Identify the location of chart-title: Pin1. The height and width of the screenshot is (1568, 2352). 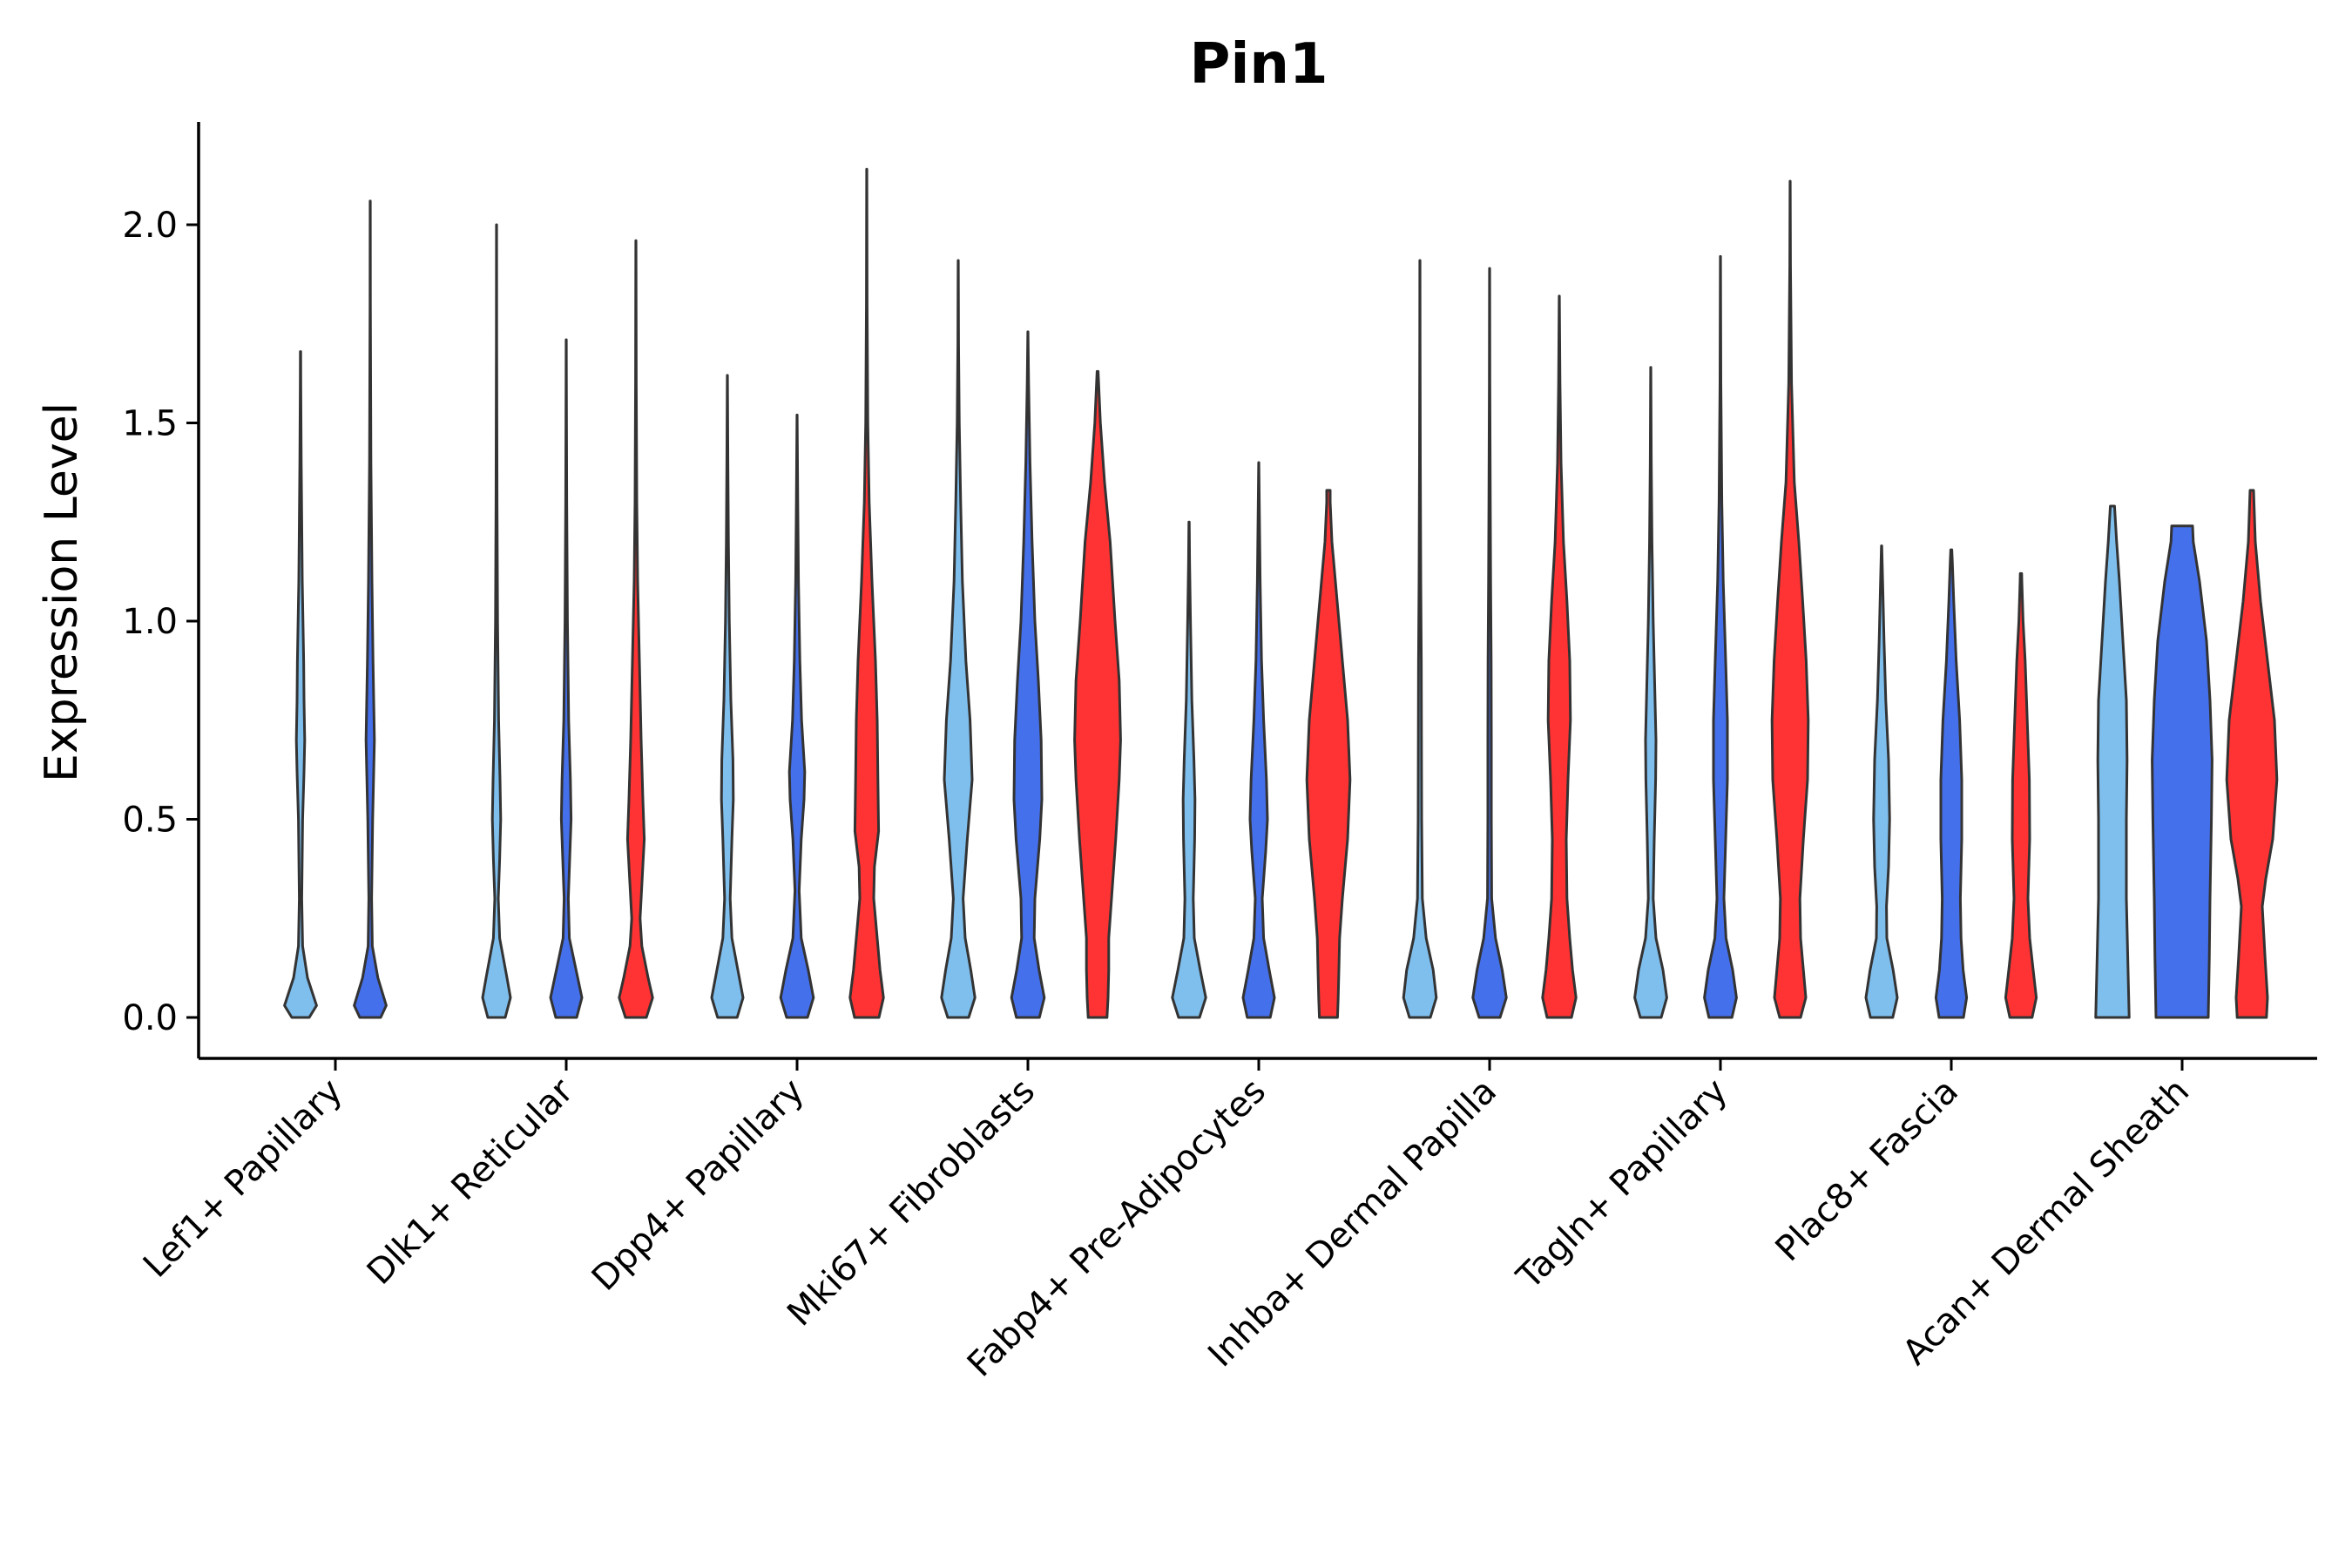
(1259, 64).